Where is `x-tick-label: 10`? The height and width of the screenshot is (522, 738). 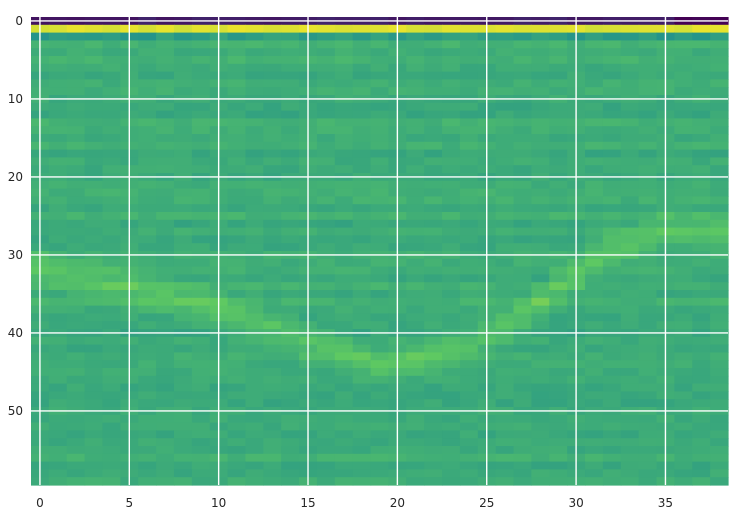
x-tick-label: 10 is located at coordinates (218, 503).